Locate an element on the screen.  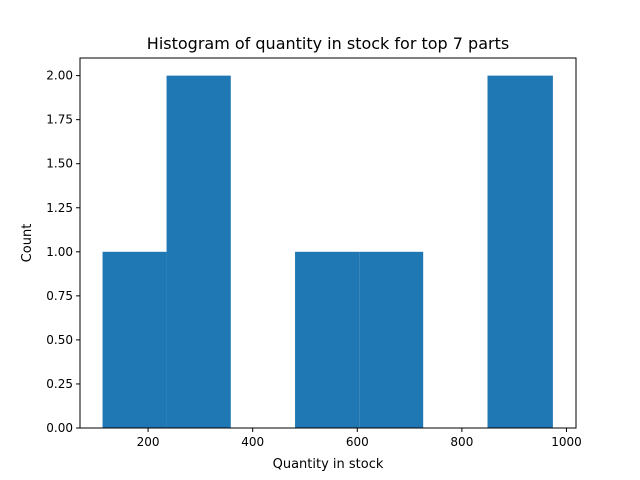
y-tick-label: 0.25 is located at coordinates (59, 384).